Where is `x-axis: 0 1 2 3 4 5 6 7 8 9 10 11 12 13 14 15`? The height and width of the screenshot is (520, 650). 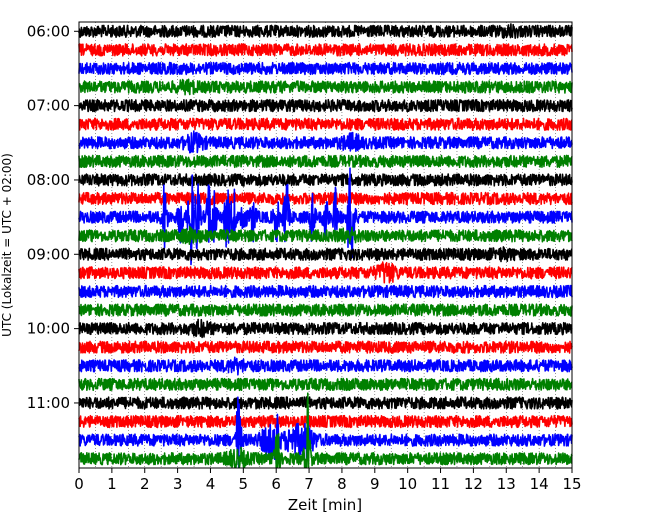
x-axis: 0 1 2 3 4 5 6 7 8 9 10 11 12 13 14 15 is located at coordinates (328, 480).